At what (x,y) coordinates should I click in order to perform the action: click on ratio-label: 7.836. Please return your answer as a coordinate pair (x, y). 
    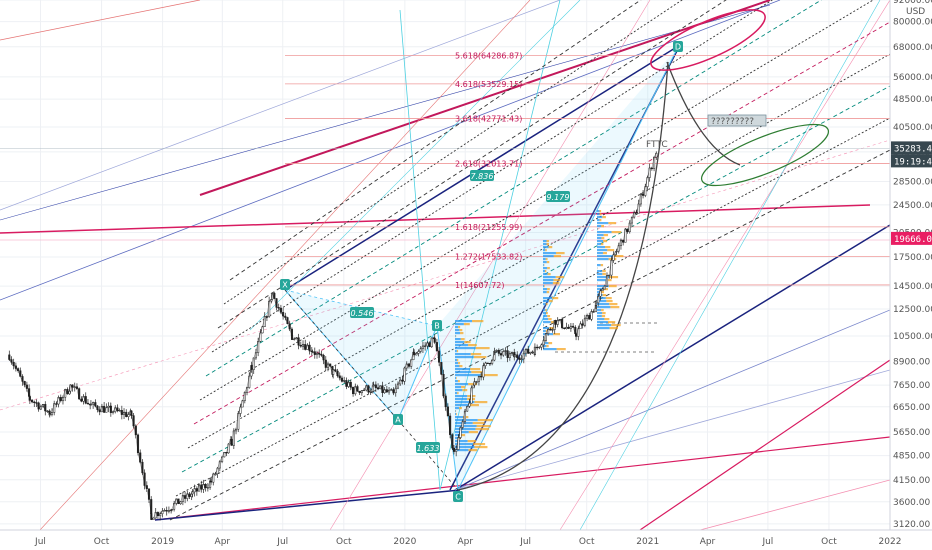
    Looking at the image, I should click on (482, 176).